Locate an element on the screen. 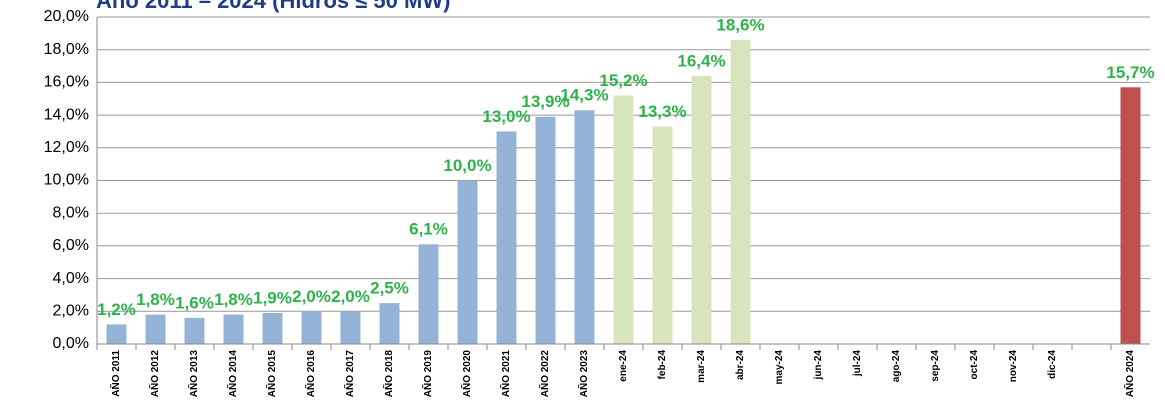 The height and width of the screenshot is (412, 1165). x-tick-label: abr-24 is located at coordinates (740, 365).